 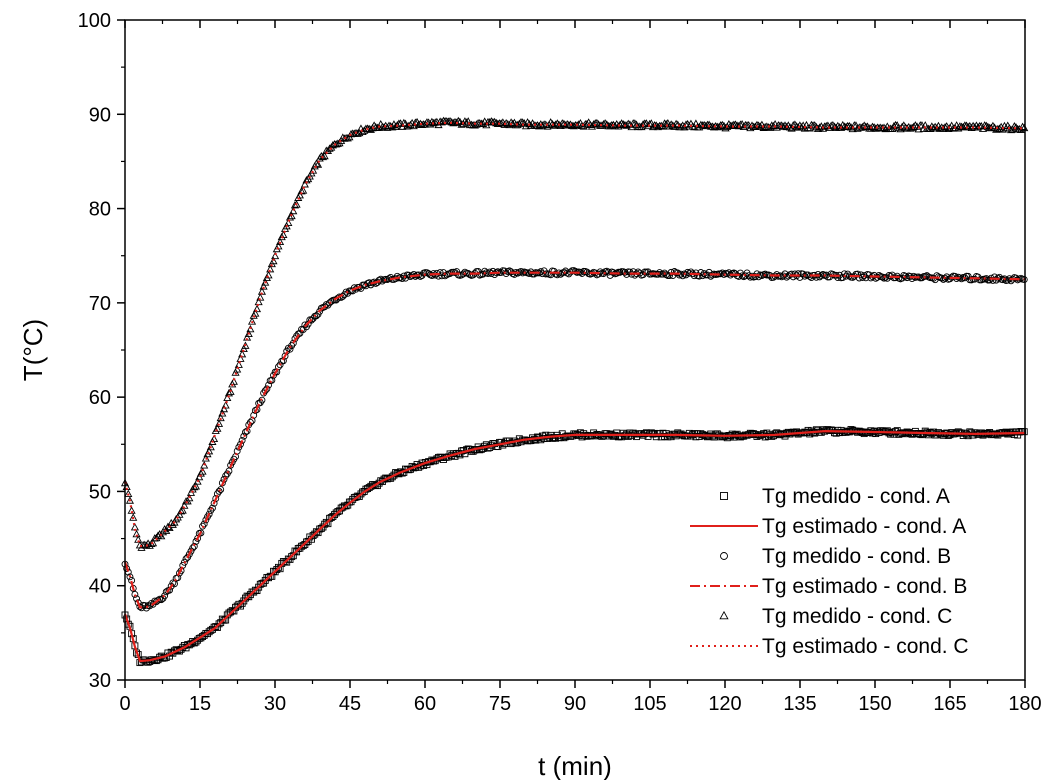 What do you see at coordinates (799, 704) in the screenshot?
I see `x-tick-label: 135` at bounding box center [799, 704].